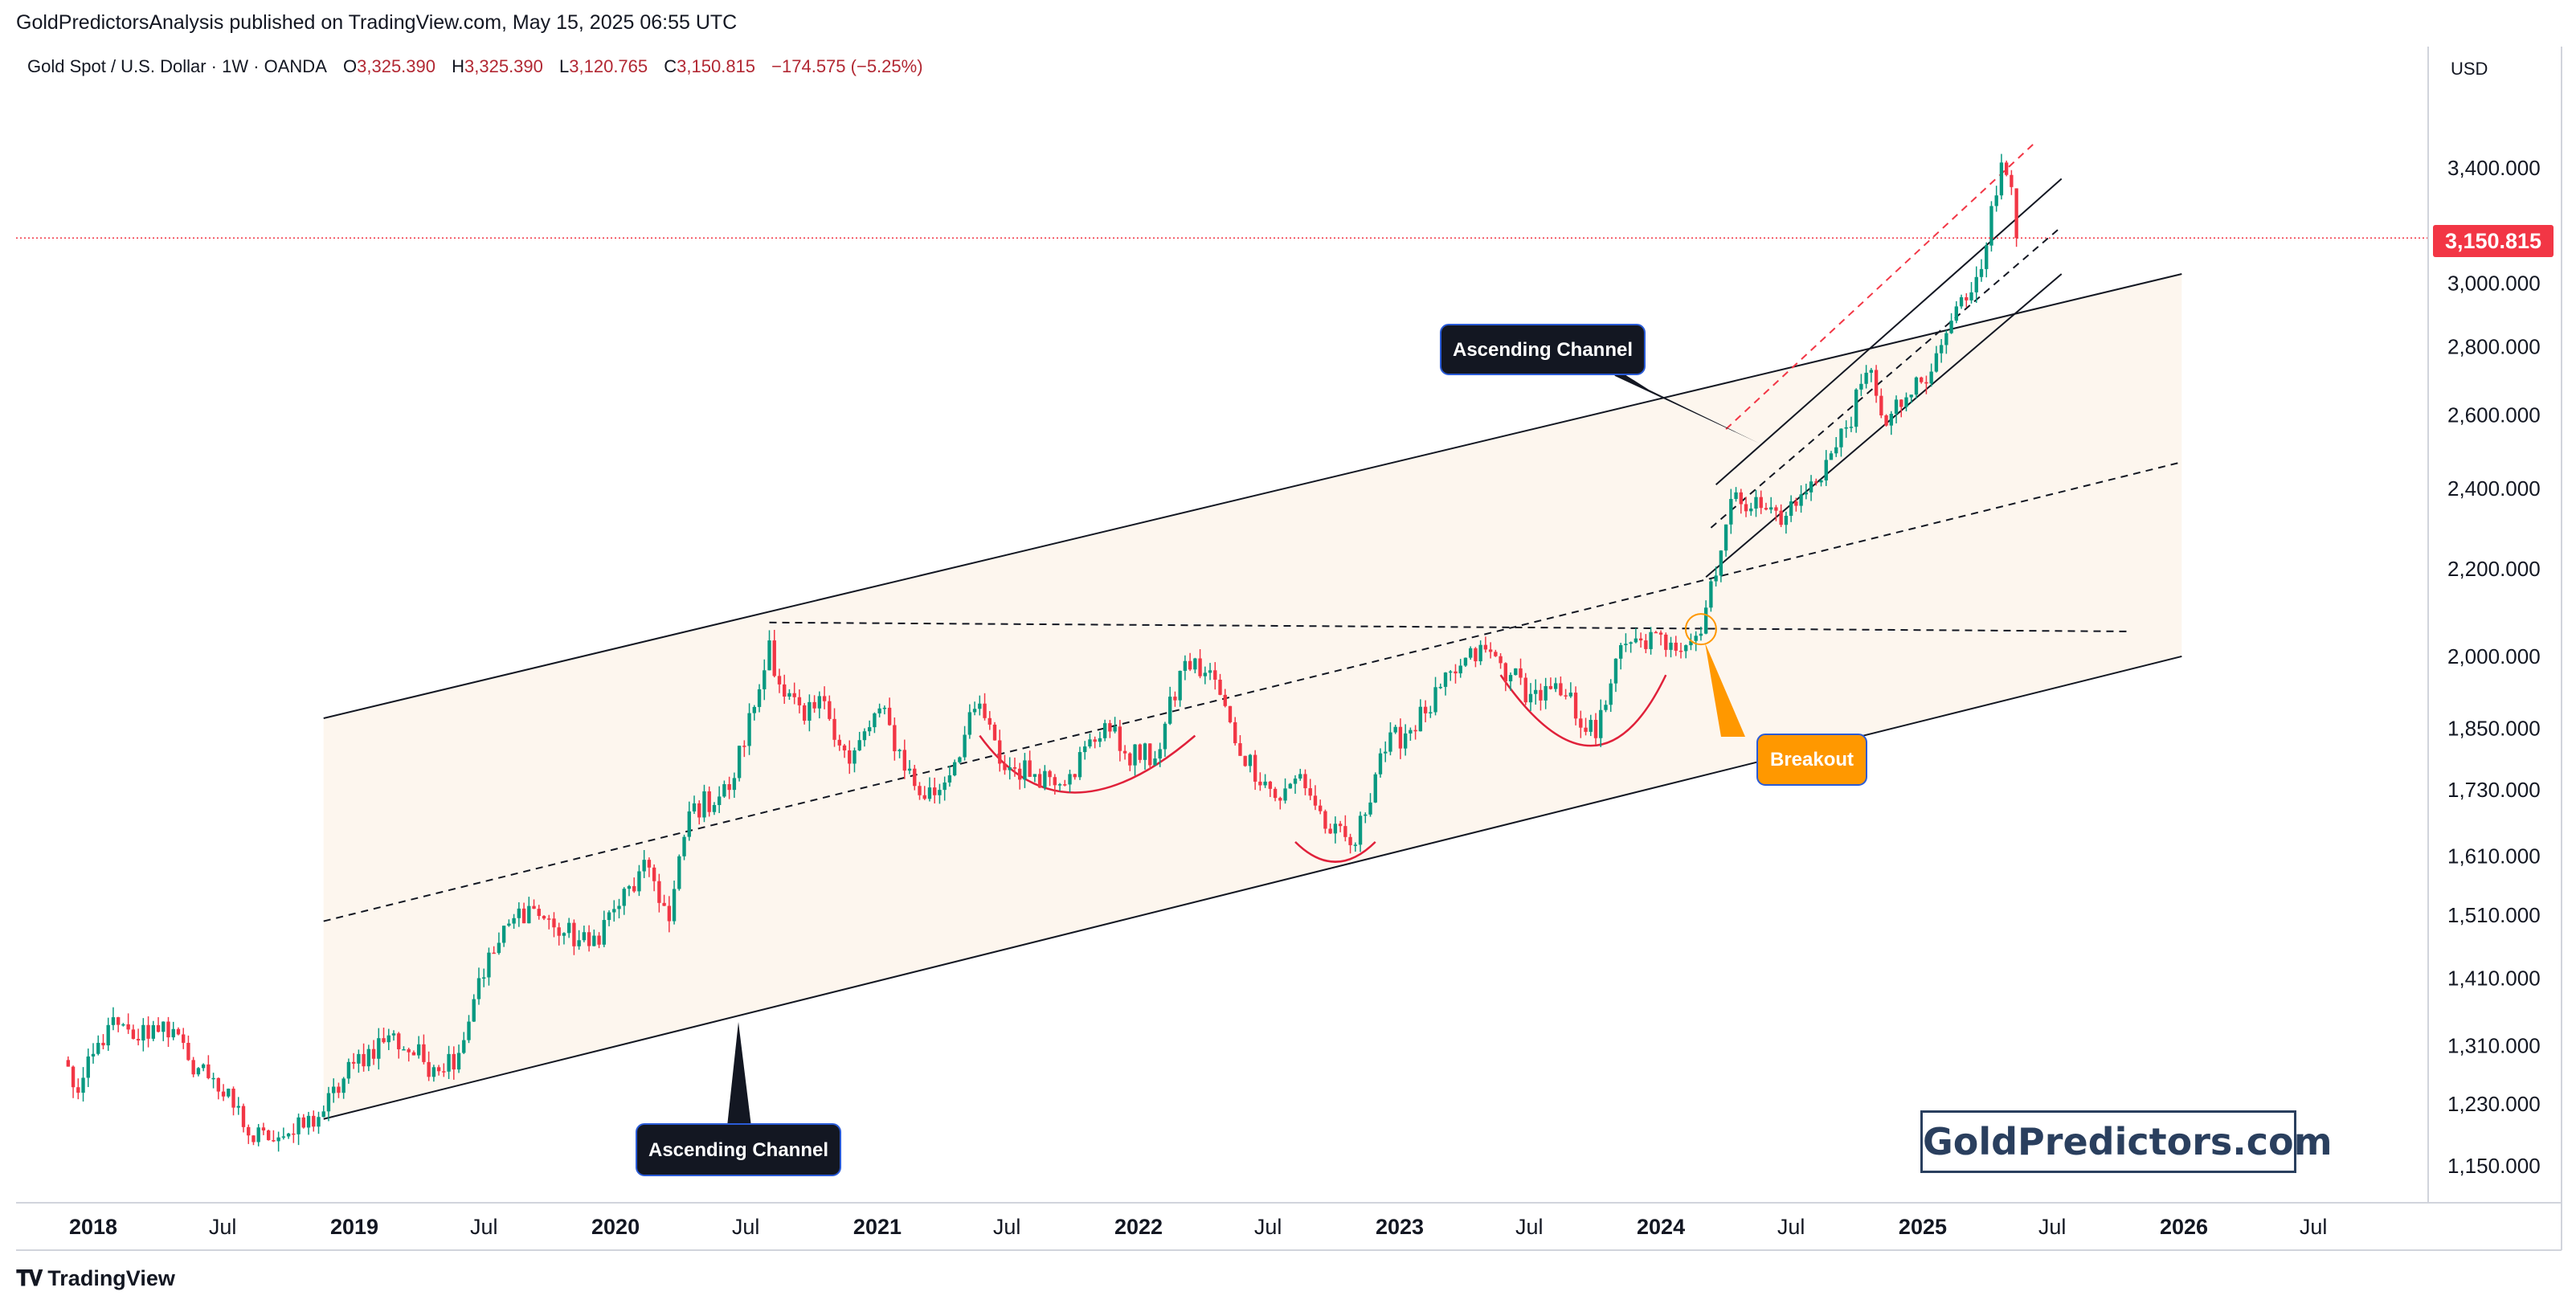 The height and width of the screenshot is (1308, 2576). Describe the element at coordinates (1889, 332) in the screenshot. I see `inner-channel-upper` at that location.